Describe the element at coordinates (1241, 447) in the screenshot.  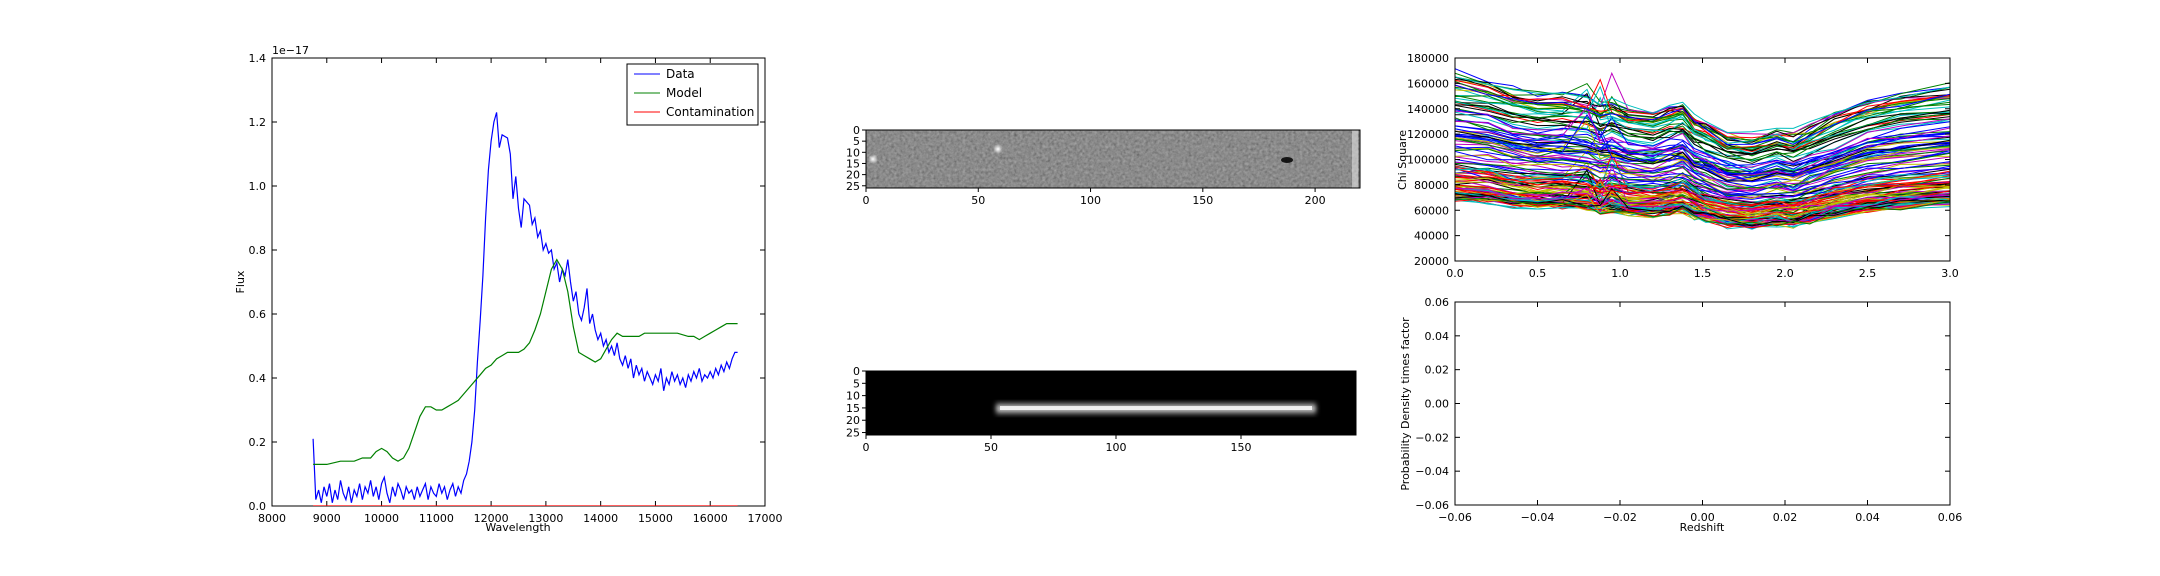
I see `x-tick-label: 150` at that location.